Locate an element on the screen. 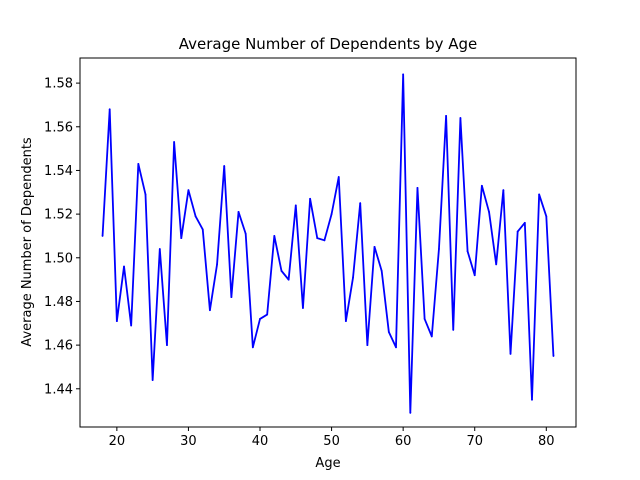  y-tick-label: 1.58 is located at coordinates (58, 84).